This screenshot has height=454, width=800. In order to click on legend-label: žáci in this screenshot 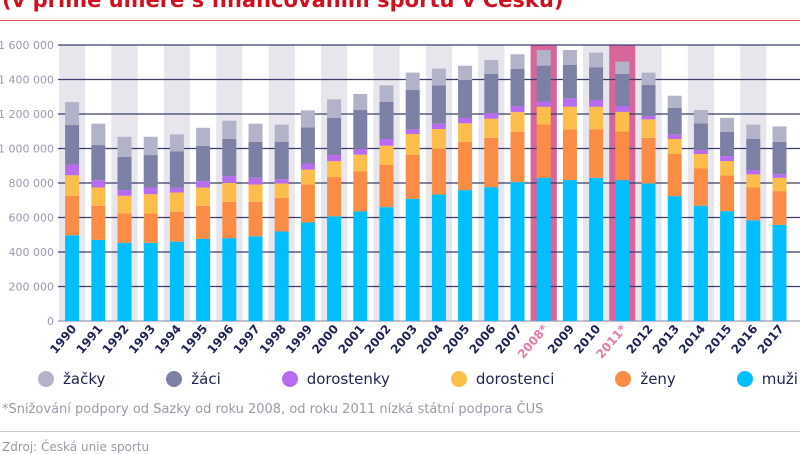, I will do `click(206, 379)`.